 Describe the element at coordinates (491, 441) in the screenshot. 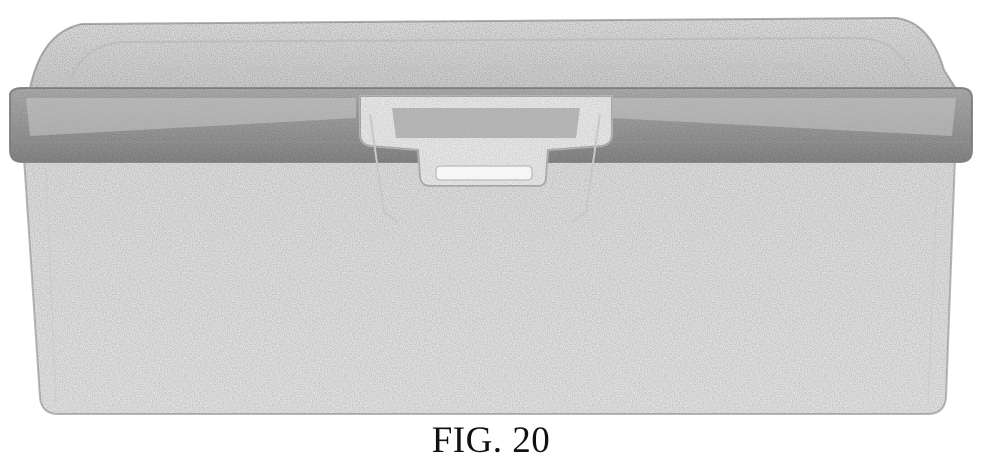

I see `figure-caption: FIG. 20` at that location.